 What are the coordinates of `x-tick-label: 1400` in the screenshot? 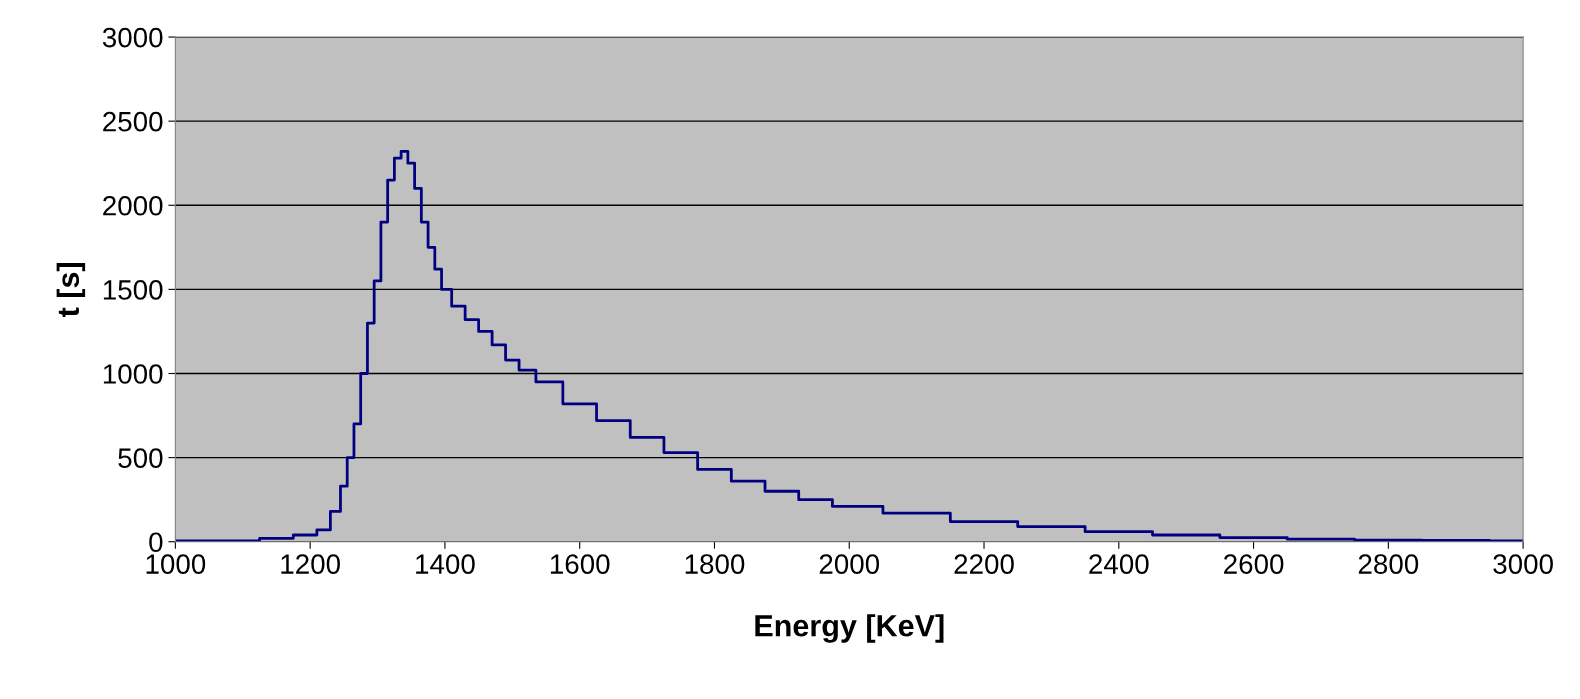 It's located at (445, 564).